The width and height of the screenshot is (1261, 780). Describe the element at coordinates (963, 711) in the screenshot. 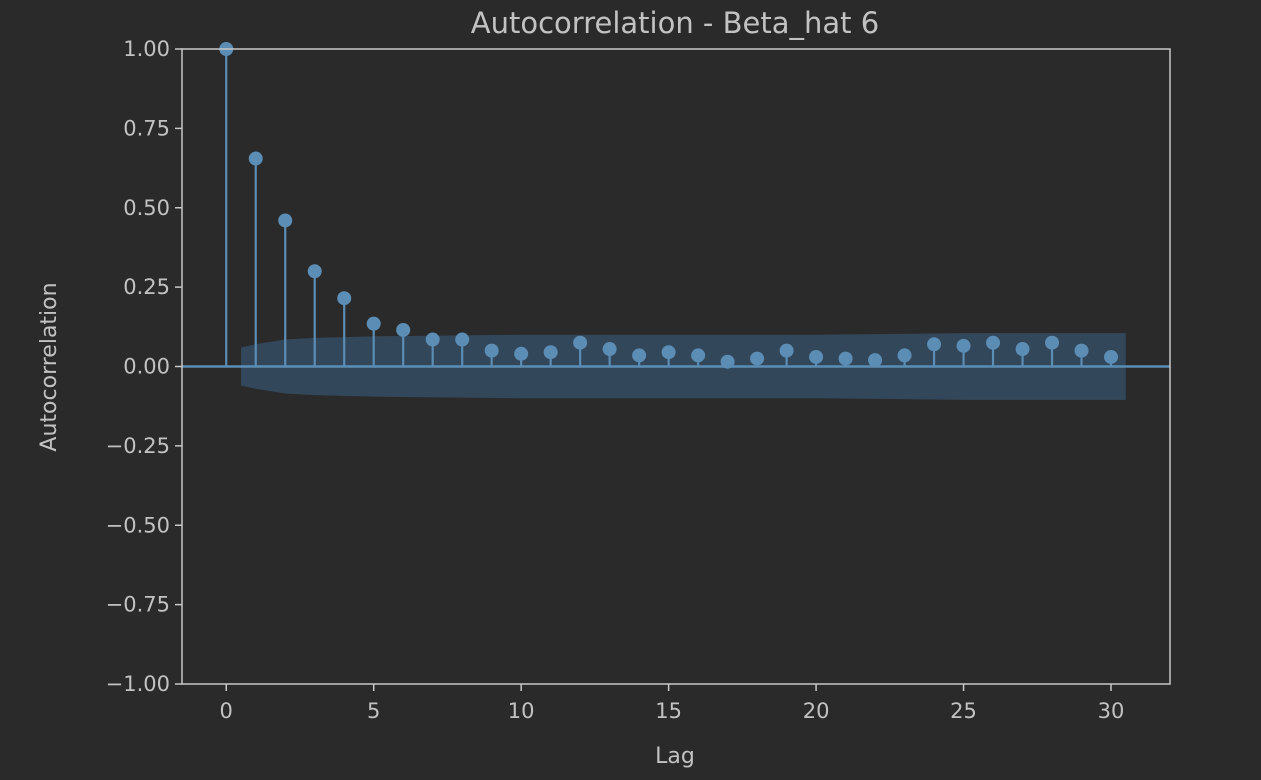

I see `x-tick-label: 25` at that location.